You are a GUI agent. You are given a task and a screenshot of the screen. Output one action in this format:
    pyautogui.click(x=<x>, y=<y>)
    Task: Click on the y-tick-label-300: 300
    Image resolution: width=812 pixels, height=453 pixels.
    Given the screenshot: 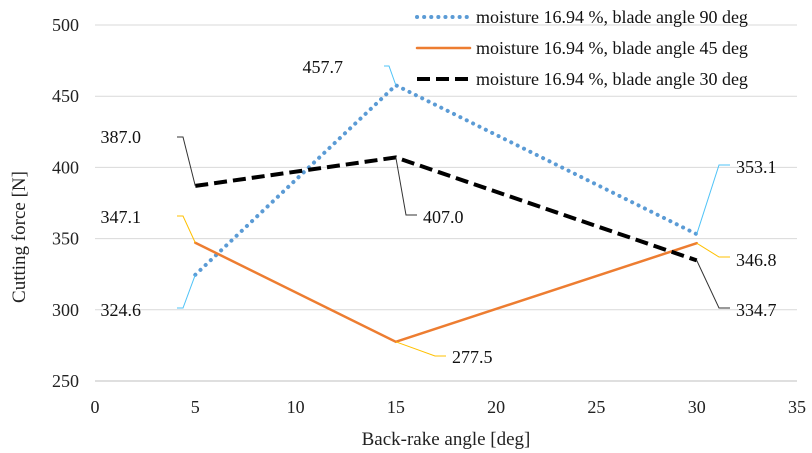 What is the action you would take?
    pyautogui.click(x=65, y=310)
    